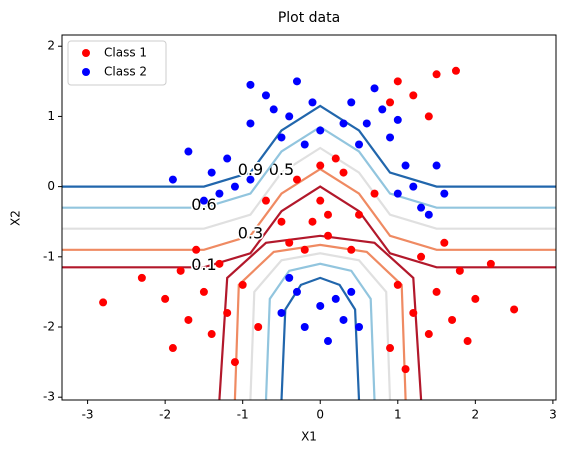  Describe the element at coordinates (203, 204) in the screenshot. I see `contour-label: 0.6` at that location.